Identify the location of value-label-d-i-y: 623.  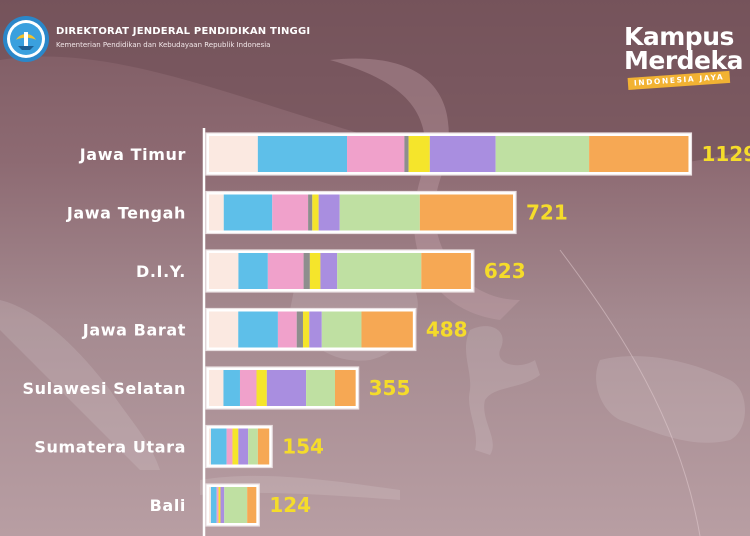
(505, 271).